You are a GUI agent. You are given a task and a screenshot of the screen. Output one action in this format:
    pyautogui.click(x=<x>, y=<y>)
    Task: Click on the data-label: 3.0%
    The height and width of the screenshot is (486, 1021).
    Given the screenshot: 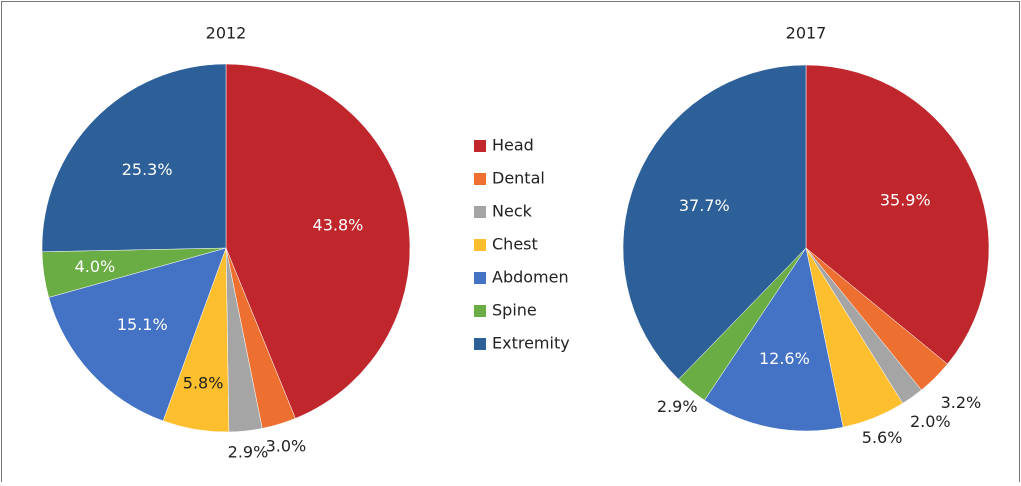 What is the action you would take?
    pyautogui.click(x=286, y=446)
    